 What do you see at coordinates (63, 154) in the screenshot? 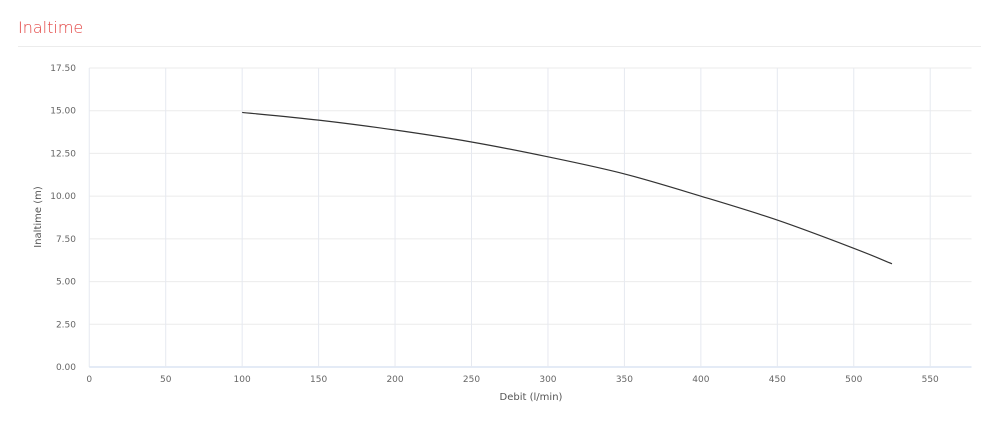
I see `y-tick-label: 12.50` at bounding box center [63, 154].